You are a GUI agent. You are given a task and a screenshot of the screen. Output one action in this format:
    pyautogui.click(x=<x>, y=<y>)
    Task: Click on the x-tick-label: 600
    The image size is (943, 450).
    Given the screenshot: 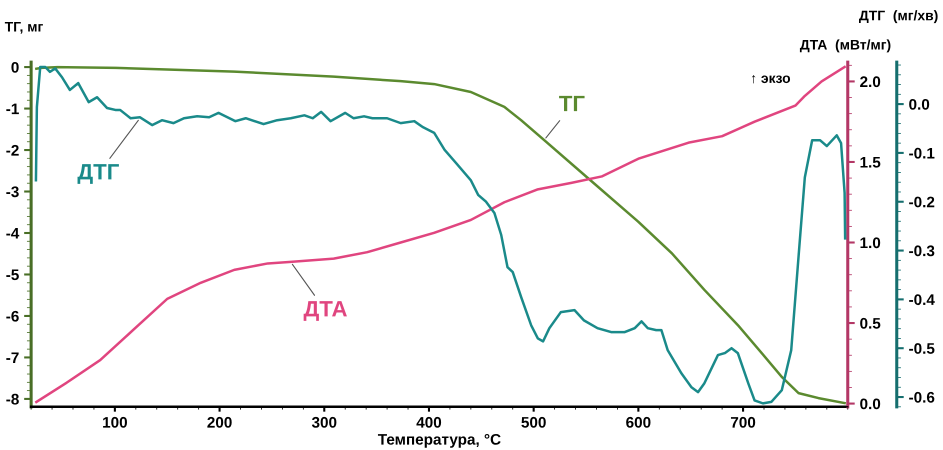 What is the action you would take?
    pyautogui.click(x=638, y=422)
    